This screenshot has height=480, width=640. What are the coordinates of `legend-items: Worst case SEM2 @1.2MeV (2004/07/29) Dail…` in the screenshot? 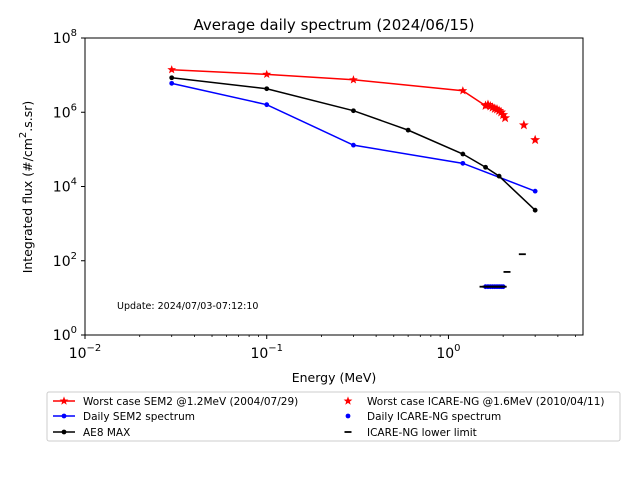 It's located at (329, 417).